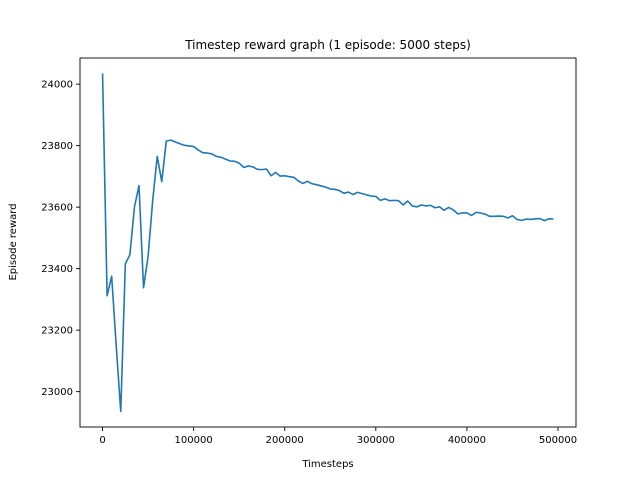 The width and height of the screenshot is (640, 480). Describe the element at coordinates (57, 208) in the screenshot. I see `y-tick-label: 23600` at that location.